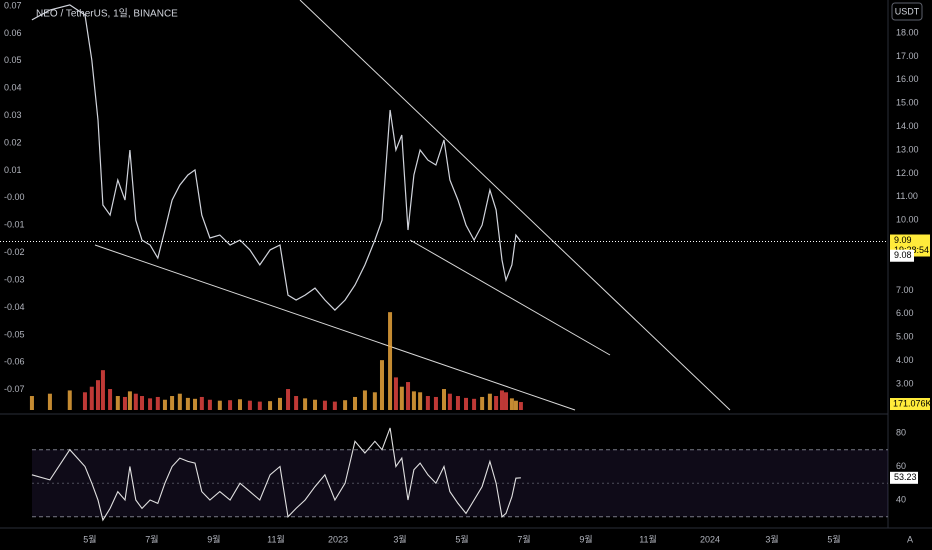 Image resolution: width=932 pixels, height=550 pixels. What do you see at coordinates (907, 196) in the screenshot?
I see `y-tick-label: 11.00` at bounding box center [907, 196].